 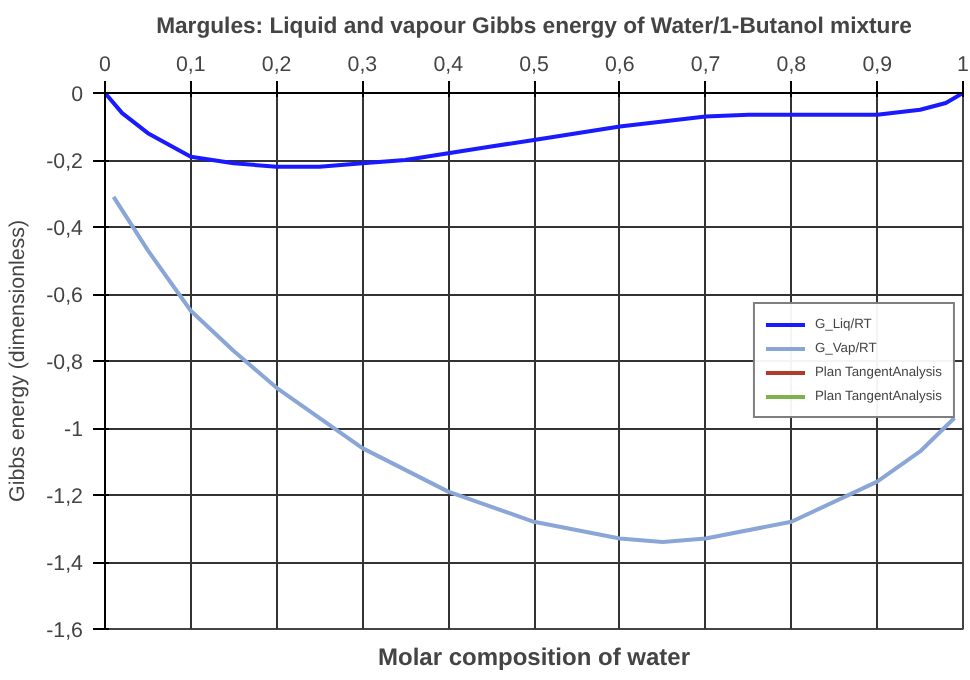 I want to click on y-tick-label: -1,2, so click(x=65, y=497).